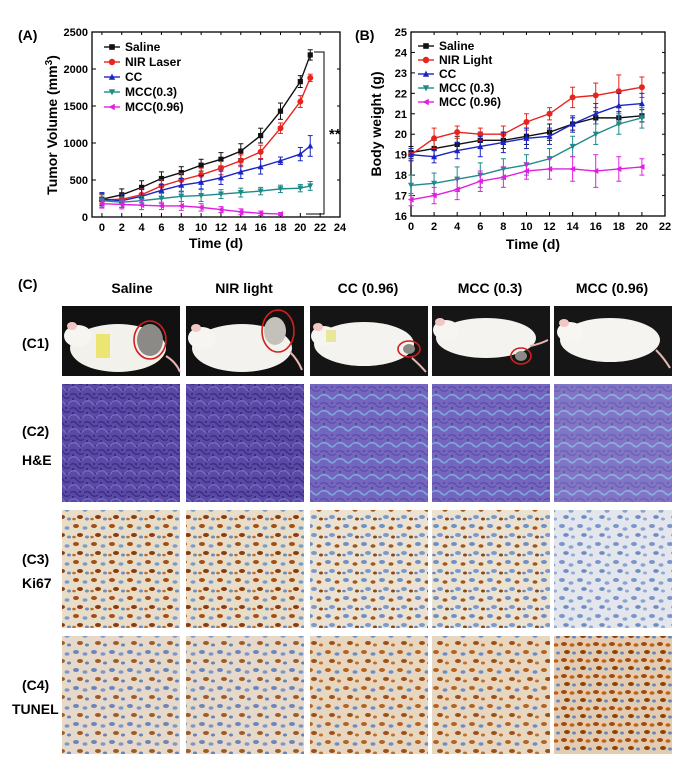  I want to click on x-tick-label-a-4: 4, so click(142, 228).